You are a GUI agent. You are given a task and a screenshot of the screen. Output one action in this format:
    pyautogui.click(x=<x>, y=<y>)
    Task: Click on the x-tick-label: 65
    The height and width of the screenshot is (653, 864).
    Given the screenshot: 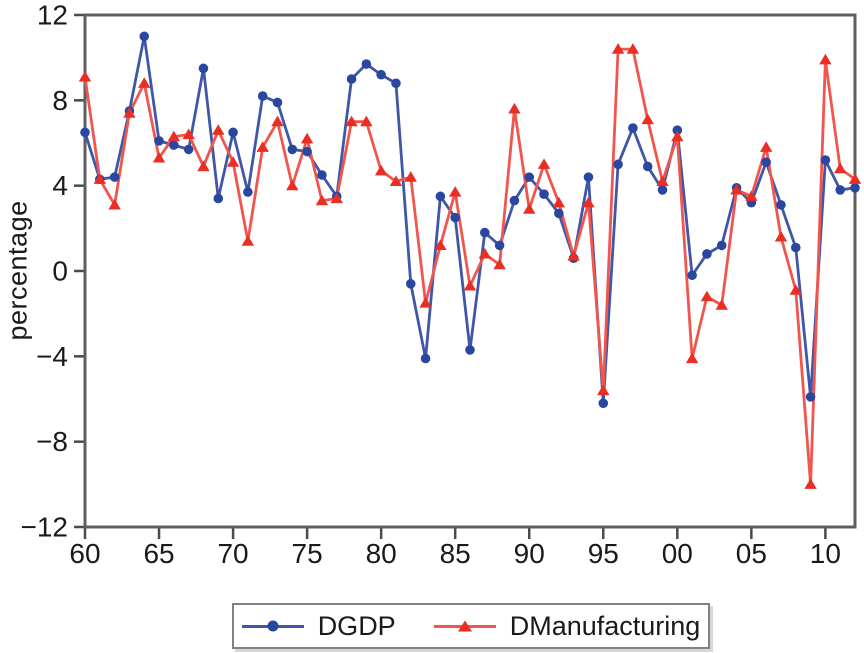 What is the action you would take?
    pyautogui.click(x=158, y=553)
    